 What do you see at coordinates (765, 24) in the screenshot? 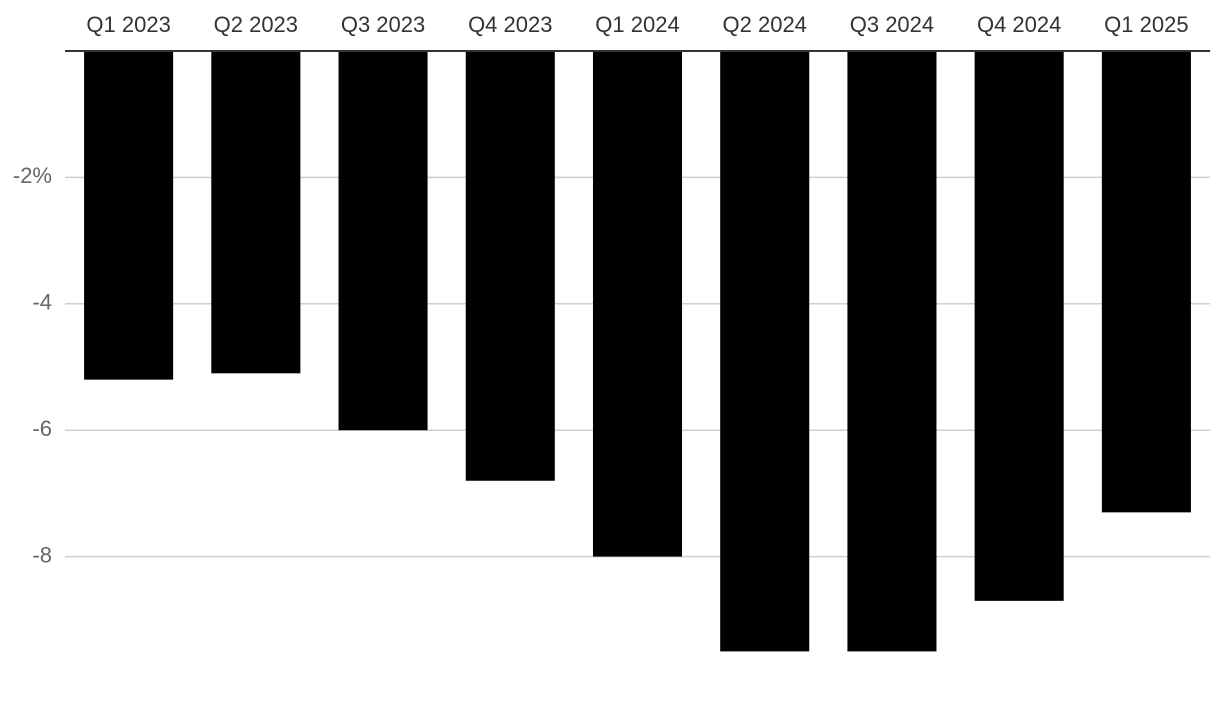
I see `x-tick-label: Q2 2024` at bounding box center [765, 24].